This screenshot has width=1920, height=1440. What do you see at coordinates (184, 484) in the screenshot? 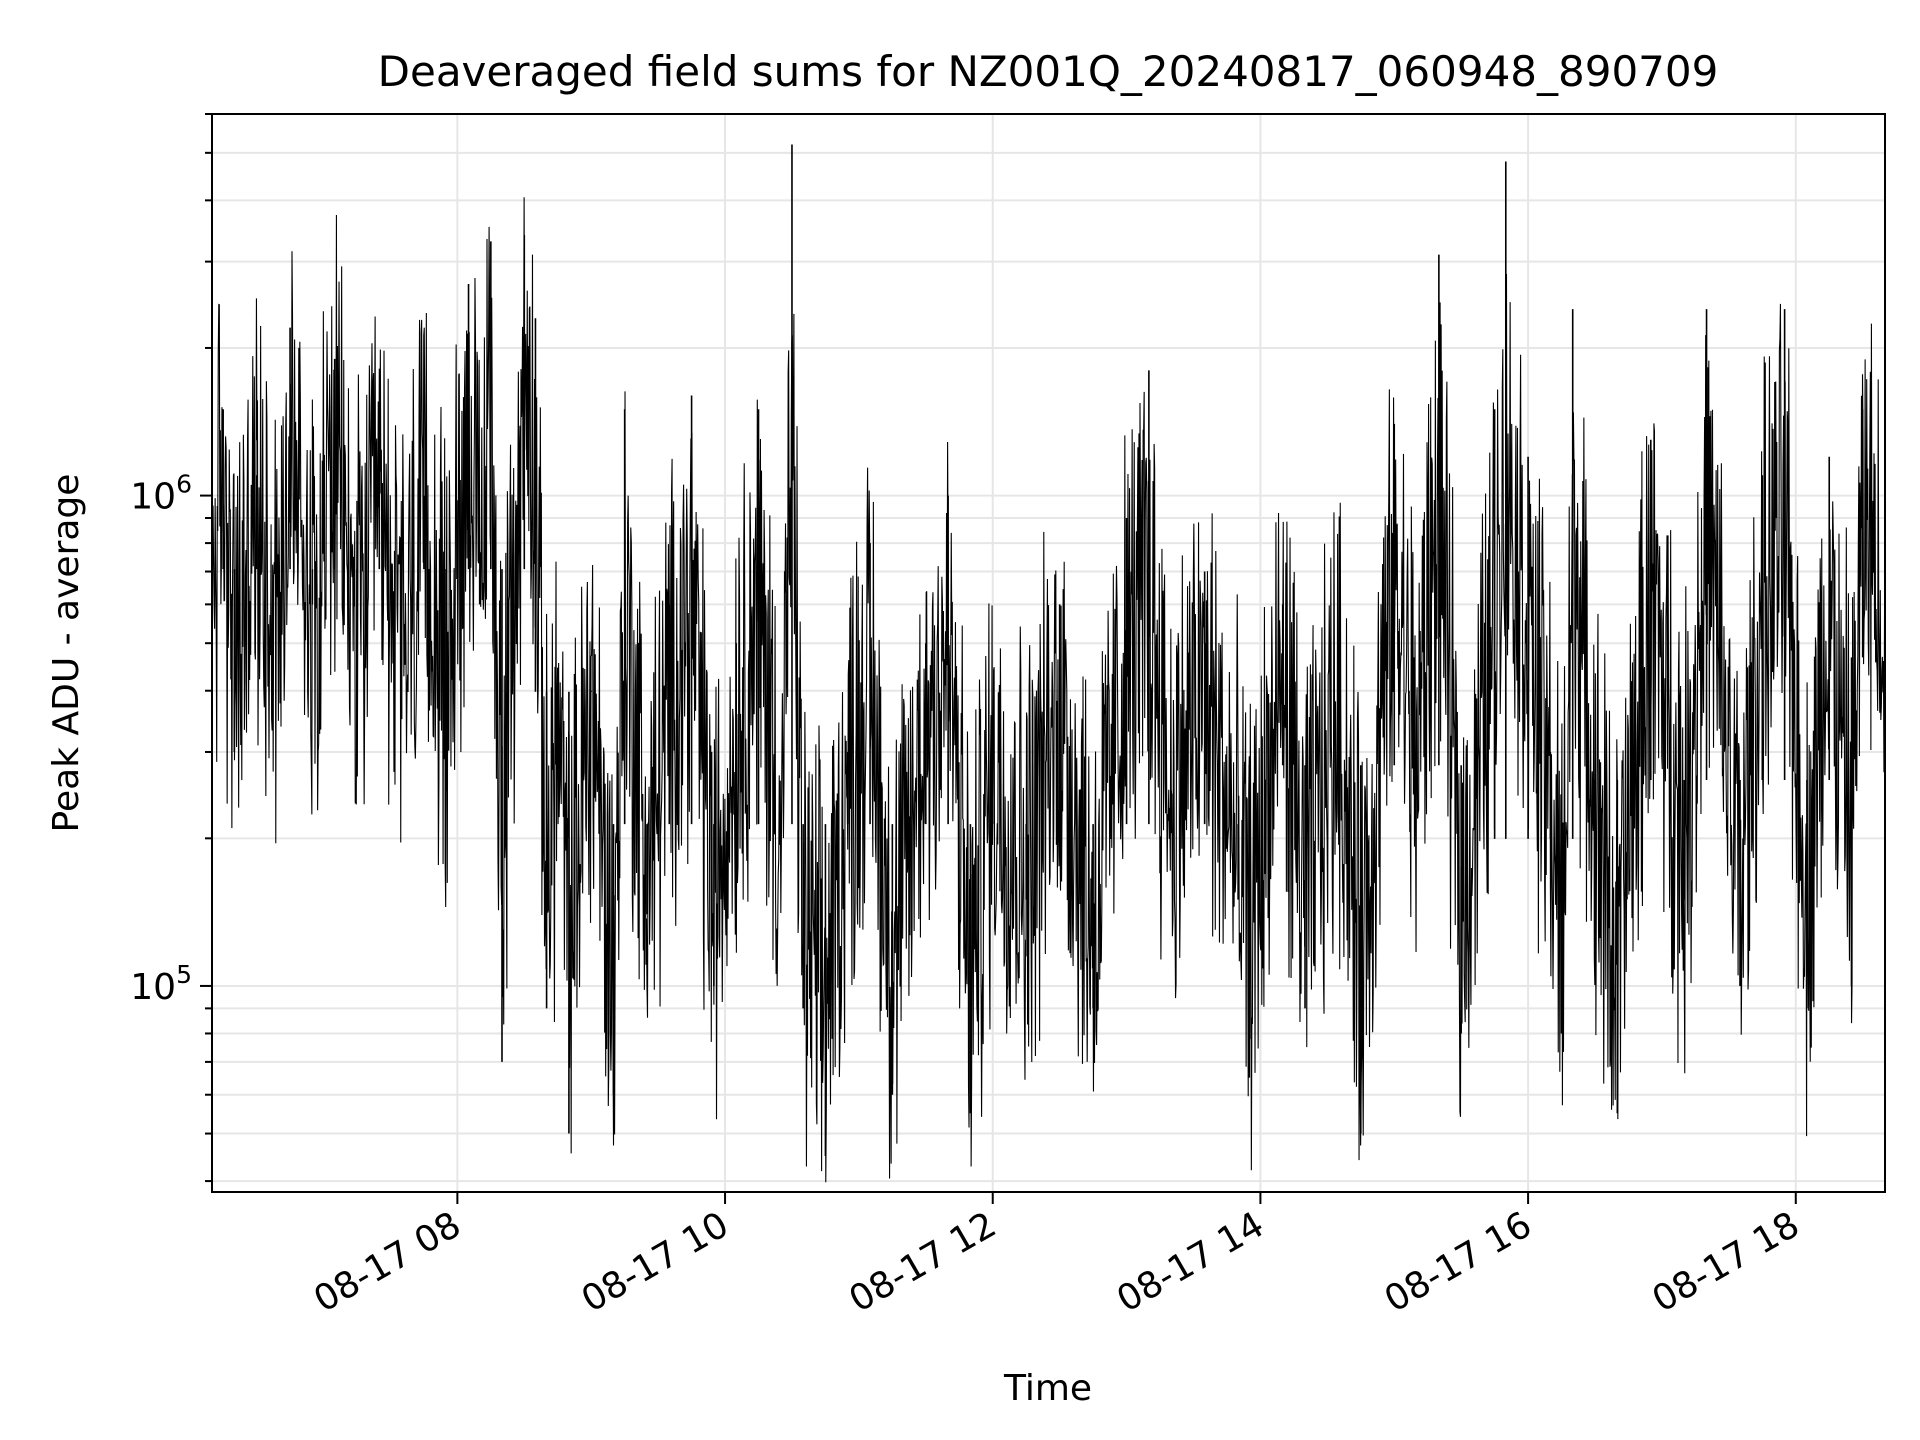
I see `y-tick-exponent: 6` at bounding box center [184, 484].